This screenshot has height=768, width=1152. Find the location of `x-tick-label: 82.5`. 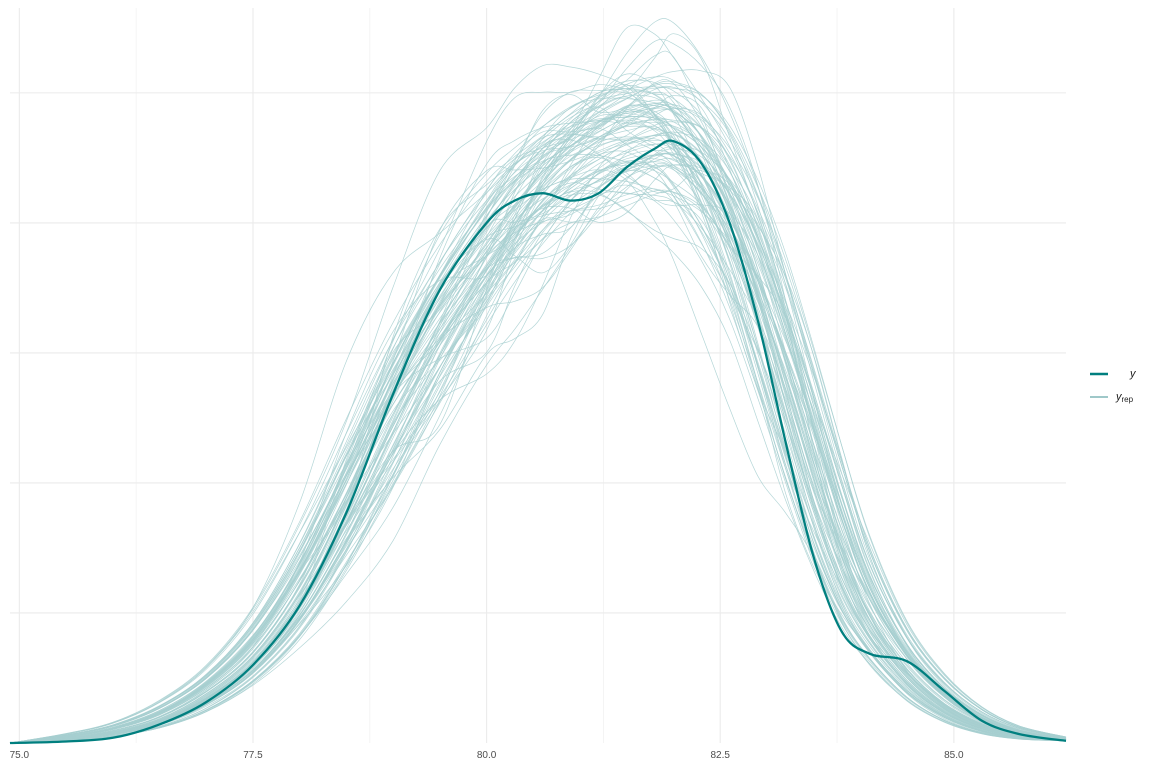

x-tick-label: 82.5 is located at coordinates (720, 755).